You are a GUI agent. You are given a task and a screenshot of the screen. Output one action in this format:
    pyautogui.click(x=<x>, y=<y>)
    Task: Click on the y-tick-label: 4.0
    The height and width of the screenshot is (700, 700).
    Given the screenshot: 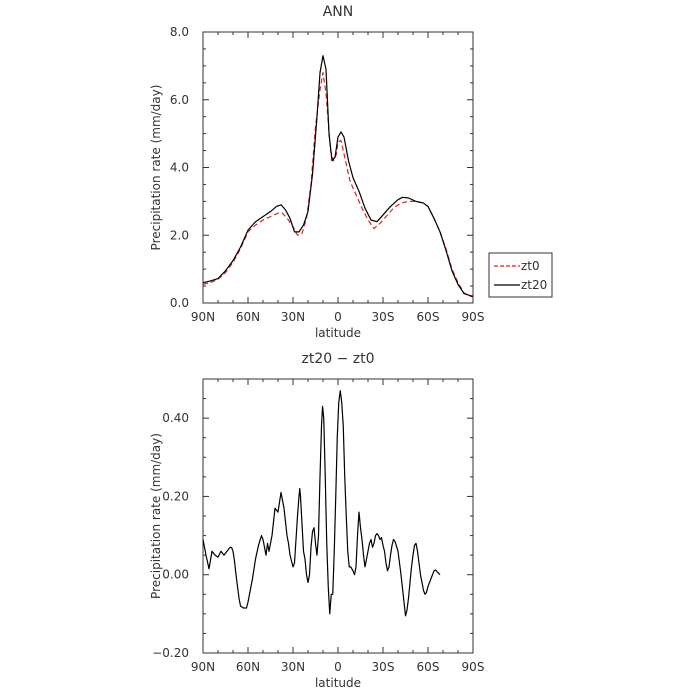 What is the action you would take?
    pyautogui.click(x=179, y=168)
    